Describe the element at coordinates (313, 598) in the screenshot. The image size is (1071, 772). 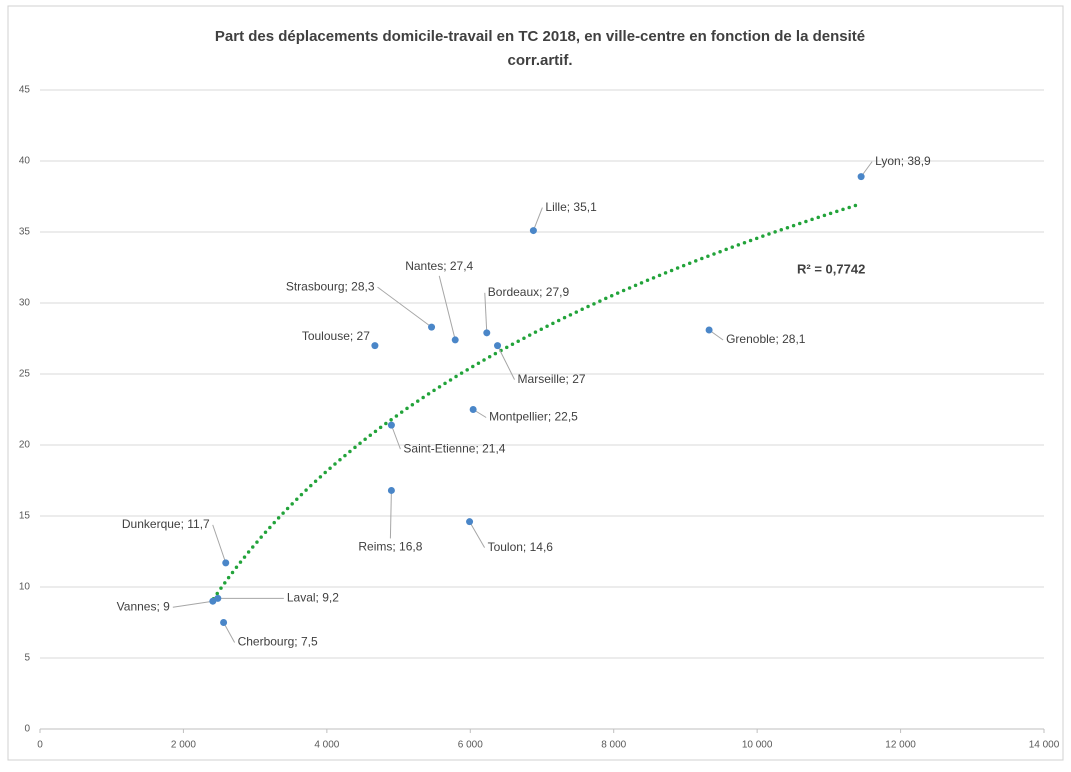
I see `data-label: Laval; 9,2` at that location.